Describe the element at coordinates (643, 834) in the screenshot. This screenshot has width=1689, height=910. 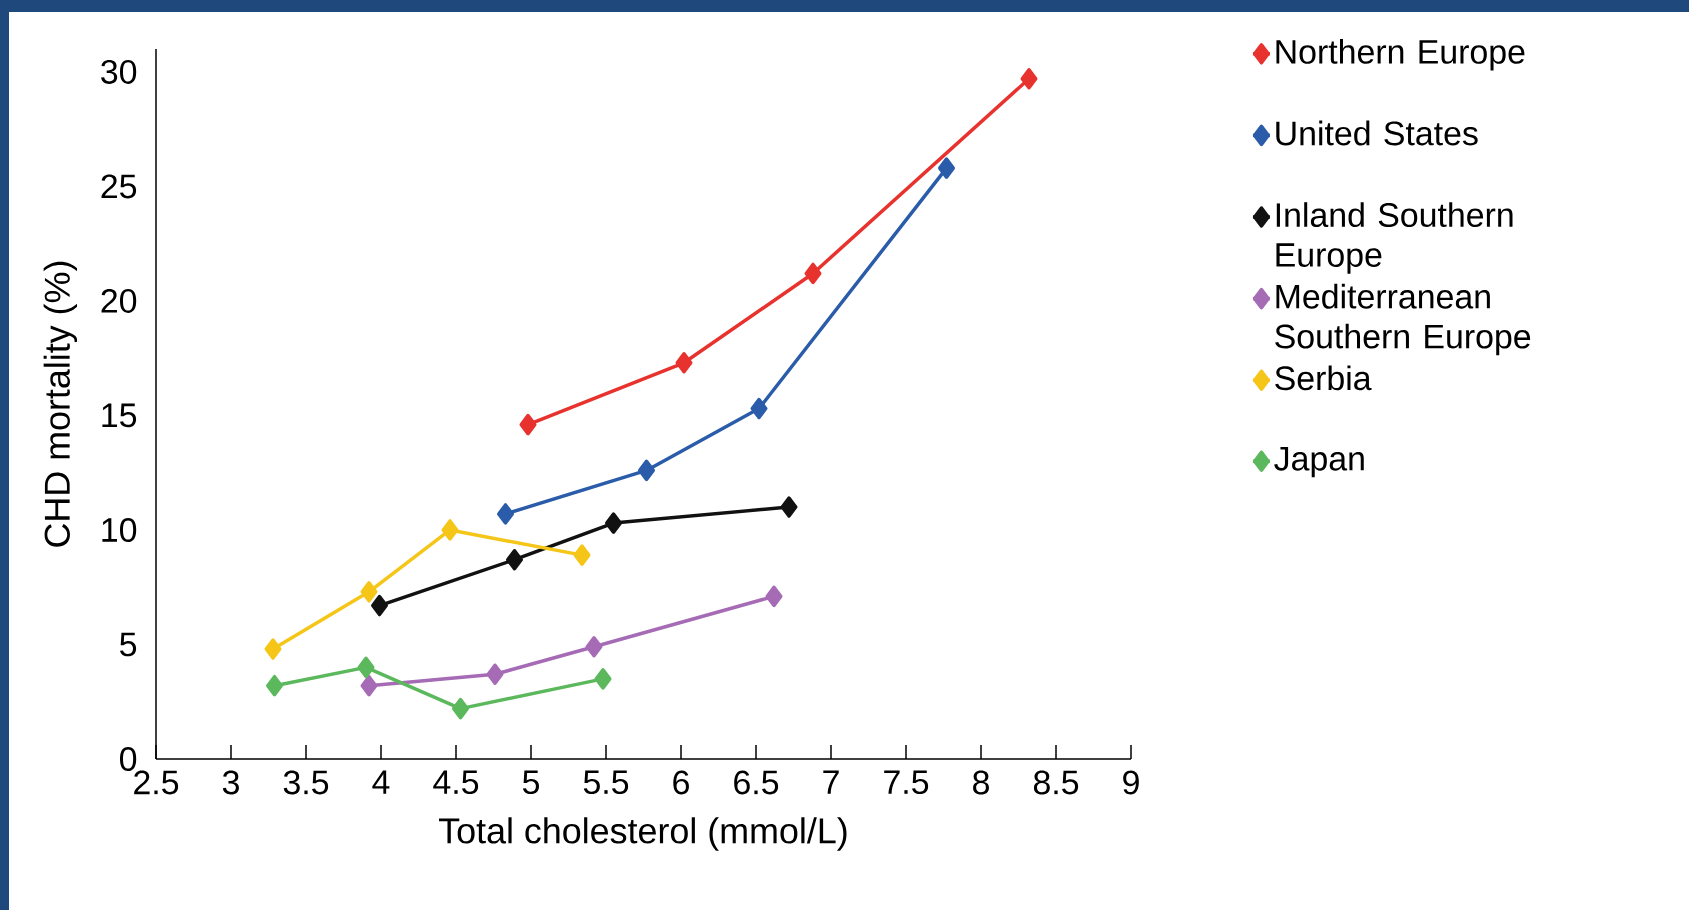
I see `x-axis-title: Total cholesterol (mmol/L)` at that location.